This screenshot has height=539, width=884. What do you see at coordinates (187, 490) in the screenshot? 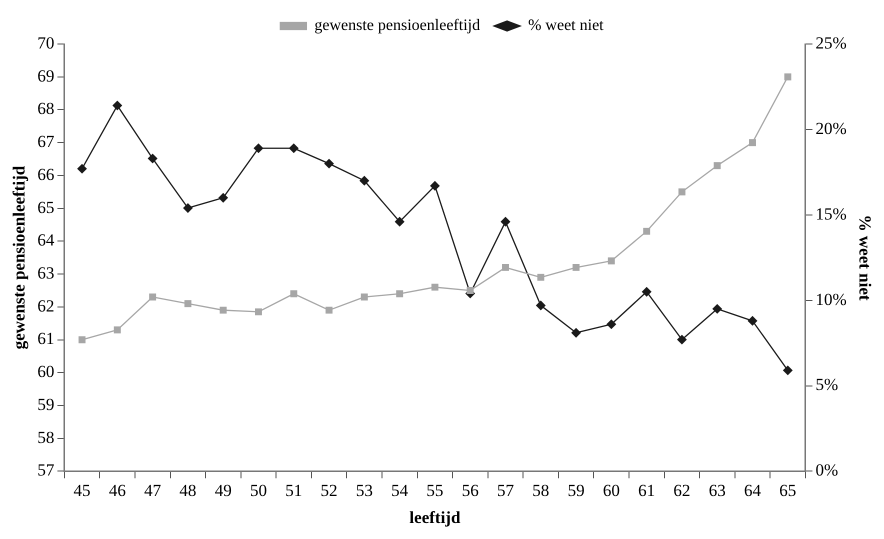
I see `x-tick-label: 48` at bounding box center [187, 490].